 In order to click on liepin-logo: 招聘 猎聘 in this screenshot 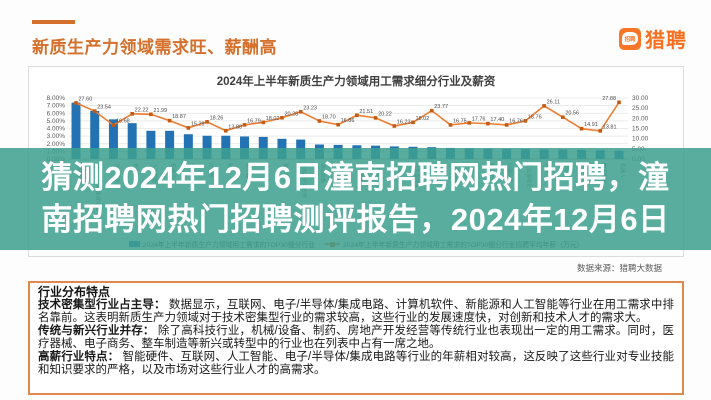, I will do `click(653, 38)`.